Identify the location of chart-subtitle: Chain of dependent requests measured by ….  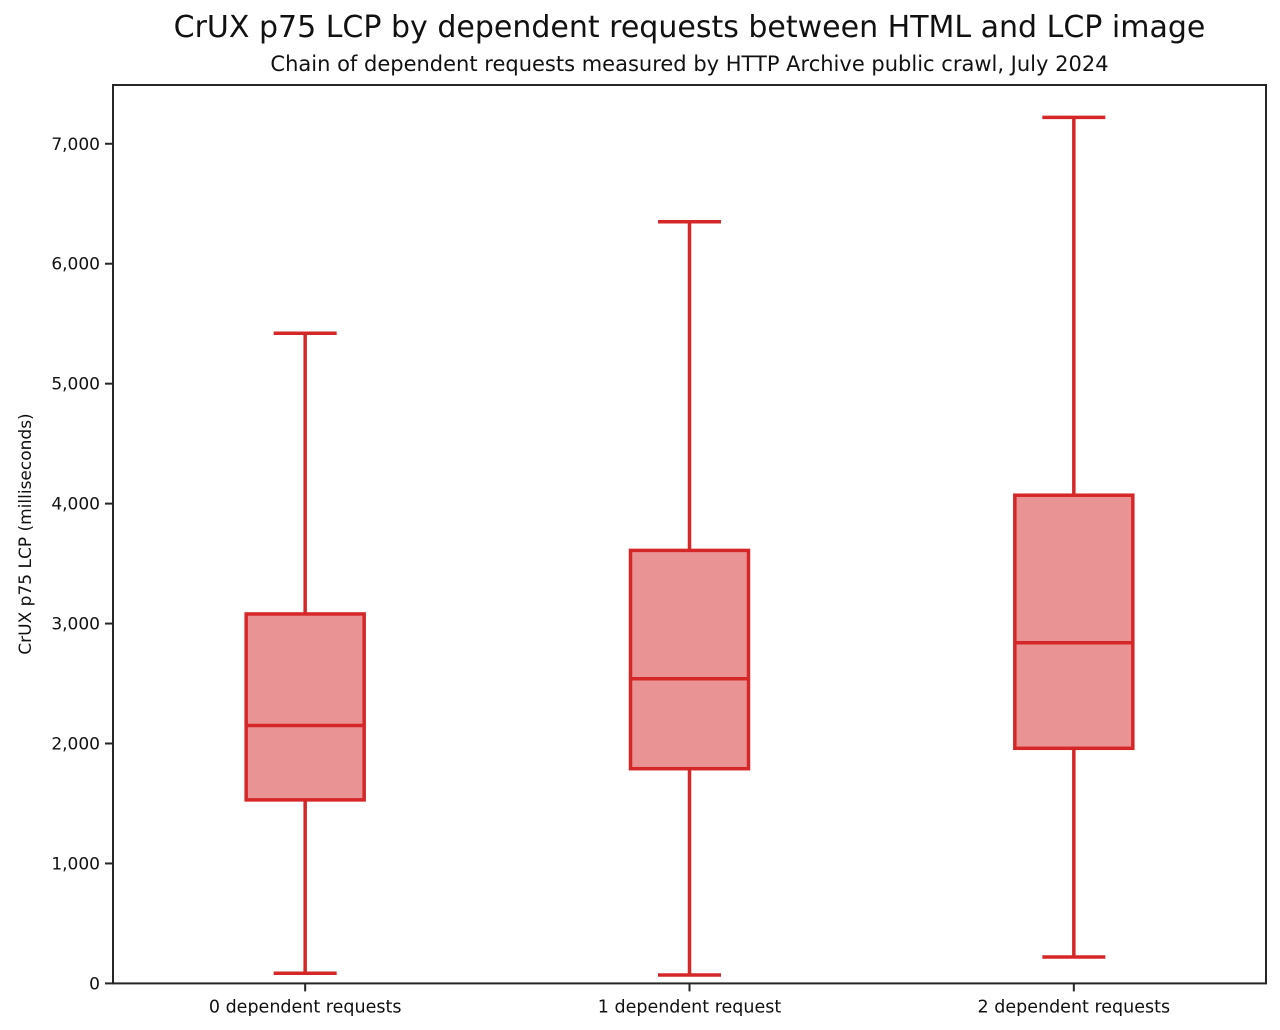
(689, 64).